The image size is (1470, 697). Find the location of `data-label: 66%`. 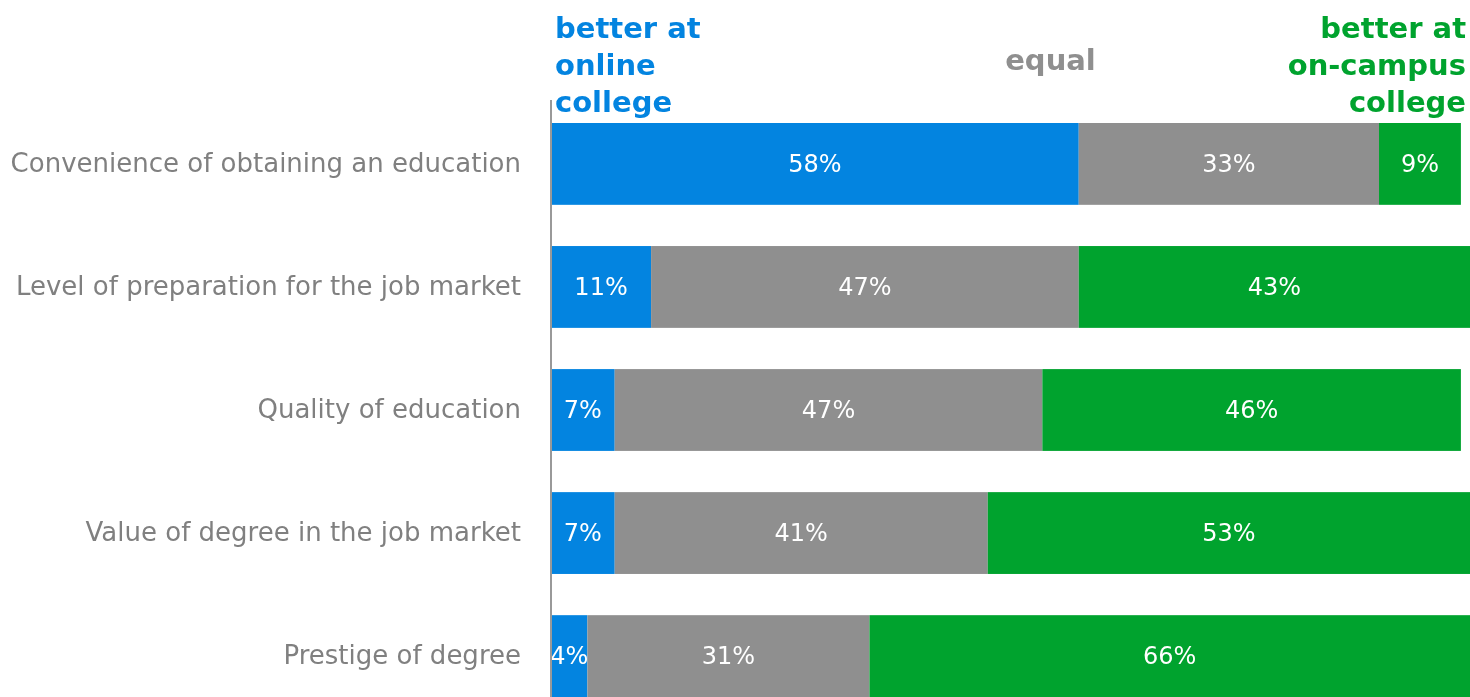

data-label: 66% is located at coordinates (1170, 656).